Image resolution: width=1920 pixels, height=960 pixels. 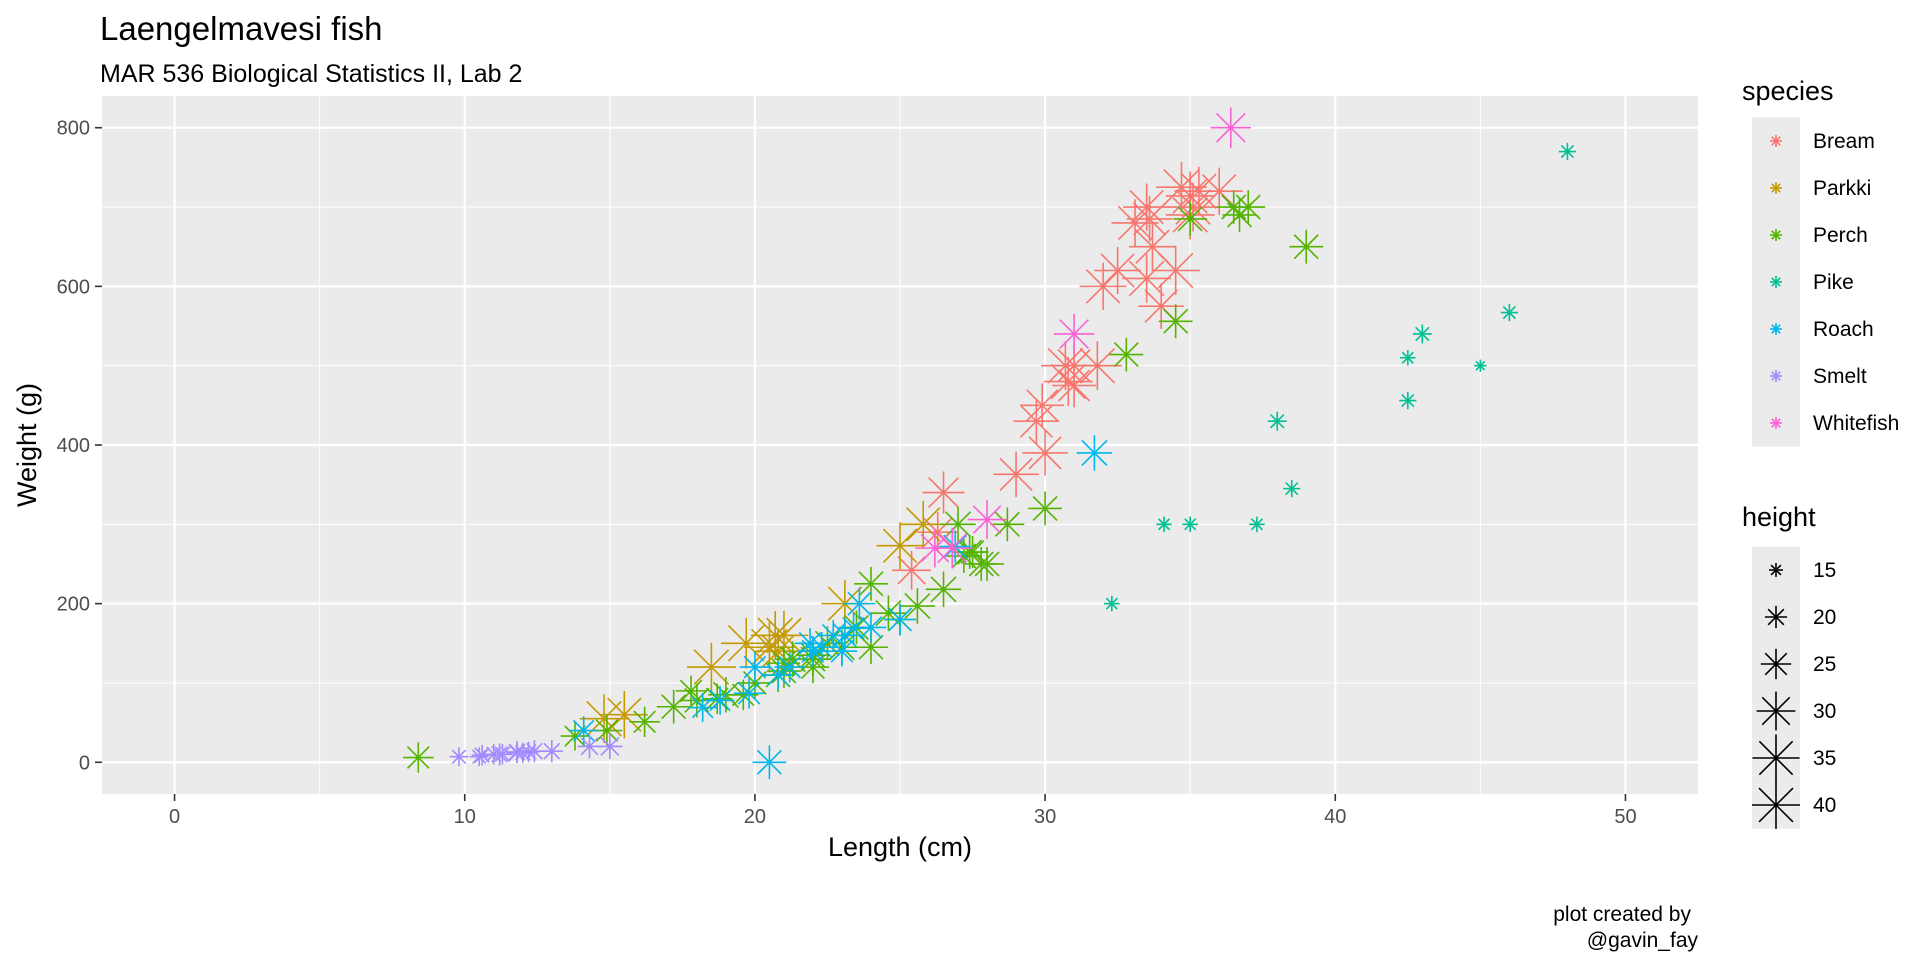 What do you see at coordinates (174, 817) in the screenshot?
I see `x-tick-label: 0` at bounding box center [174, 817].